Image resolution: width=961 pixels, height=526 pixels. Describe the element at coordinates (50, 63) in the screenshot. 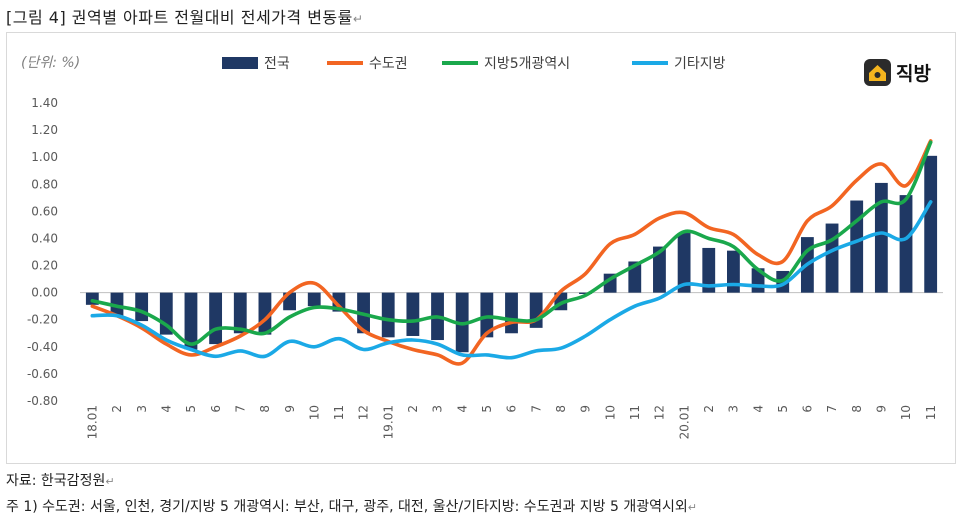

I see `unit-label: (단위: %)` at that location.